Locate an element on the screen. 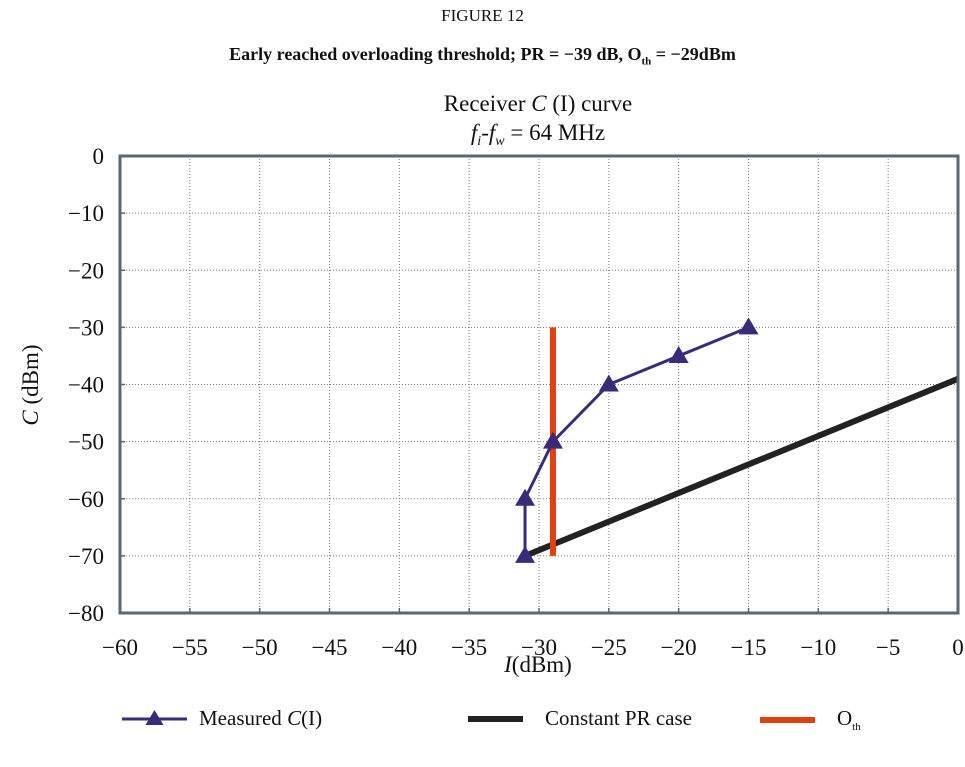 Image resolution: width=965 pixels, height=767 pixels. x-tick-label: −5 is located at coordinates (888, 647).